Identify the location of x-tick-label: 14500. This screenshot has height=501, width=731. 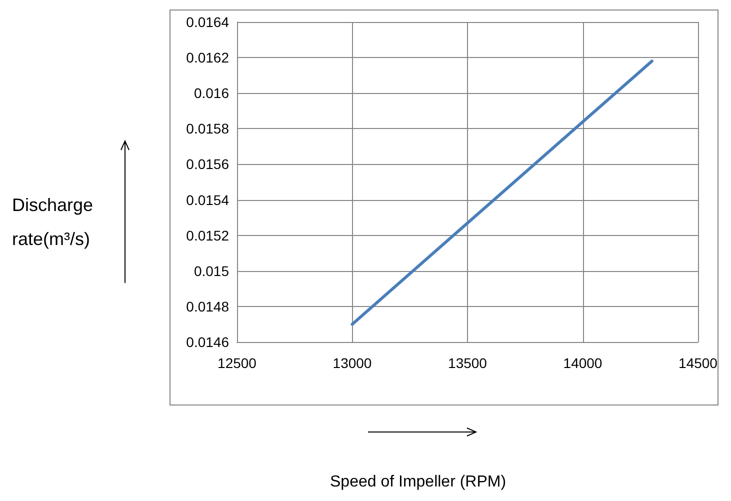
(698, 363).